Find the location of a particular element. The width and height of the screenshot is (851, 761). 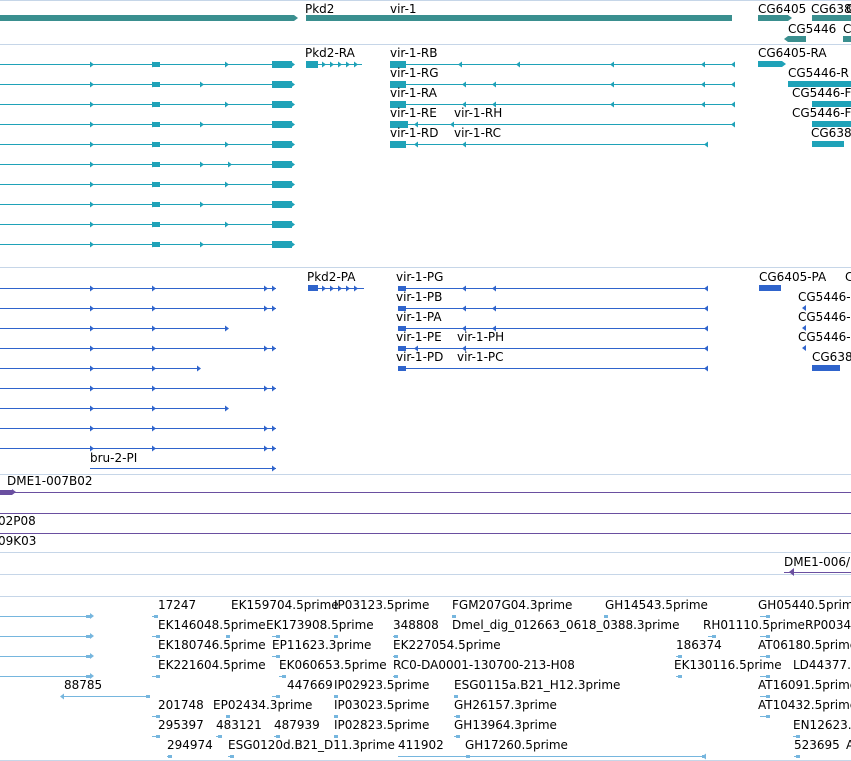

gene-label-pkd2: Pkd2 is located at coordinates (320, 9).